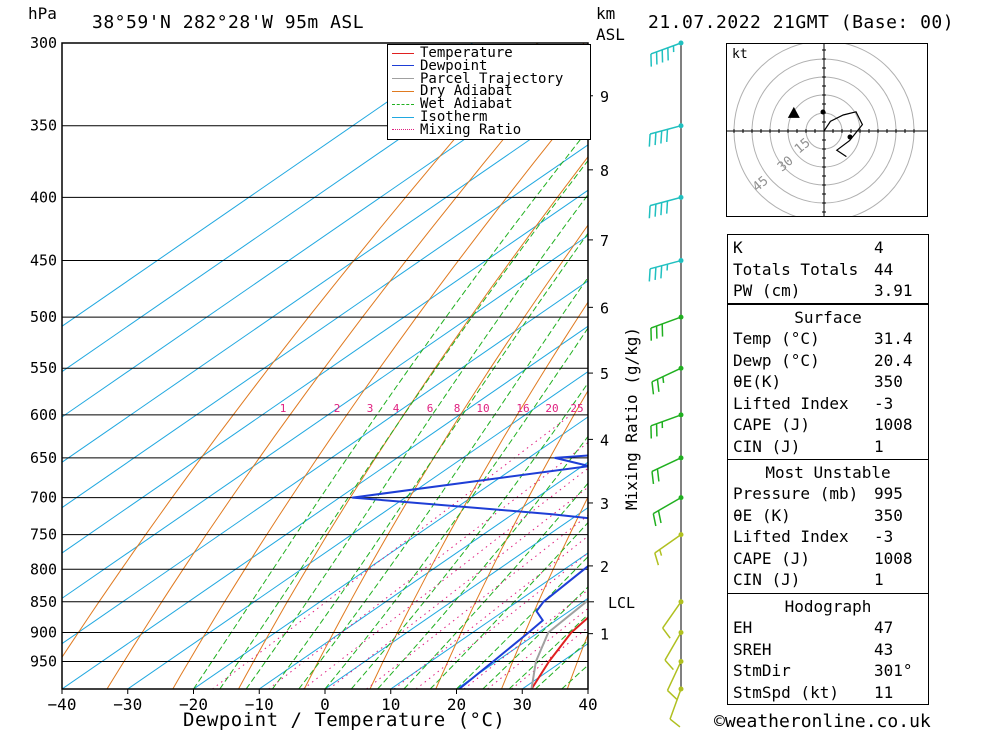  Describe the element at coordinates (828, 606) in the screenshot. I see `hodograph-table-title: Hodograph` at that location.